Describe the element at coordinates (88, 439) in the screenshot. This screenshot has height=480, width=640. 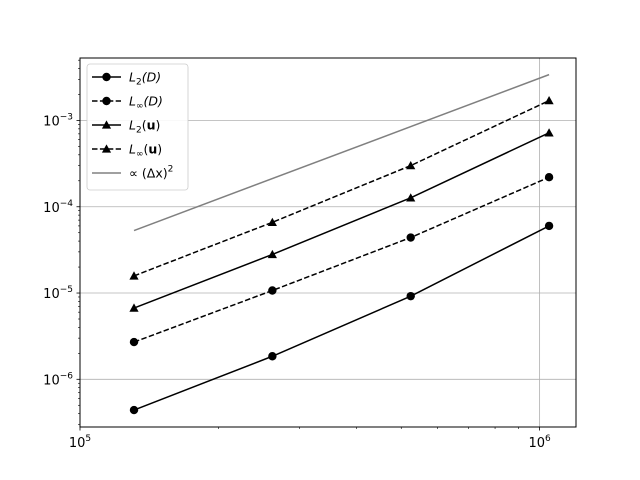
I see `x-tick-exponent: 5` at that location.